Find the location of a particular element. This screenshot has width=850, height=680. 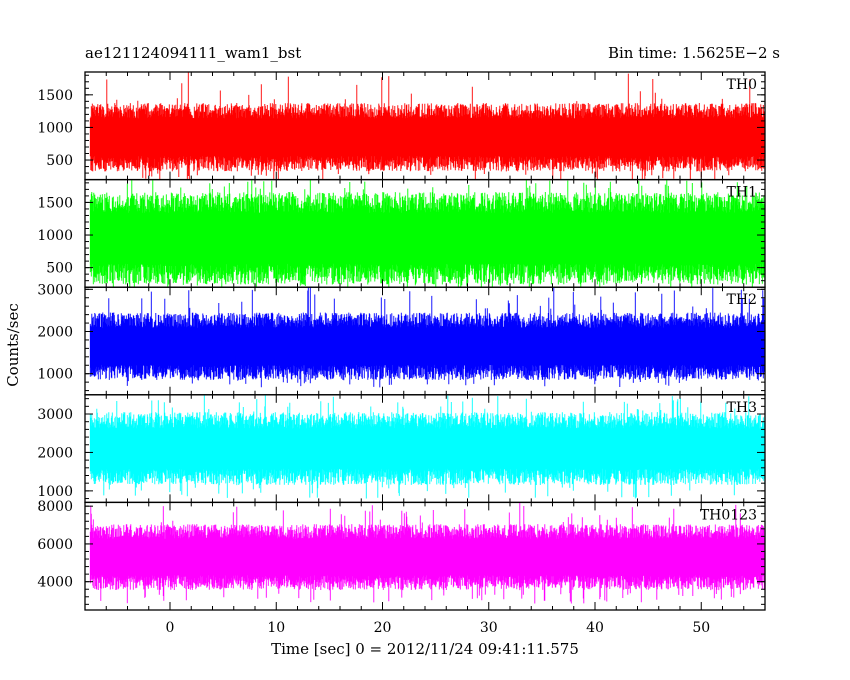

panel-label-th2: TH2 is located at coordinates (742, 300).